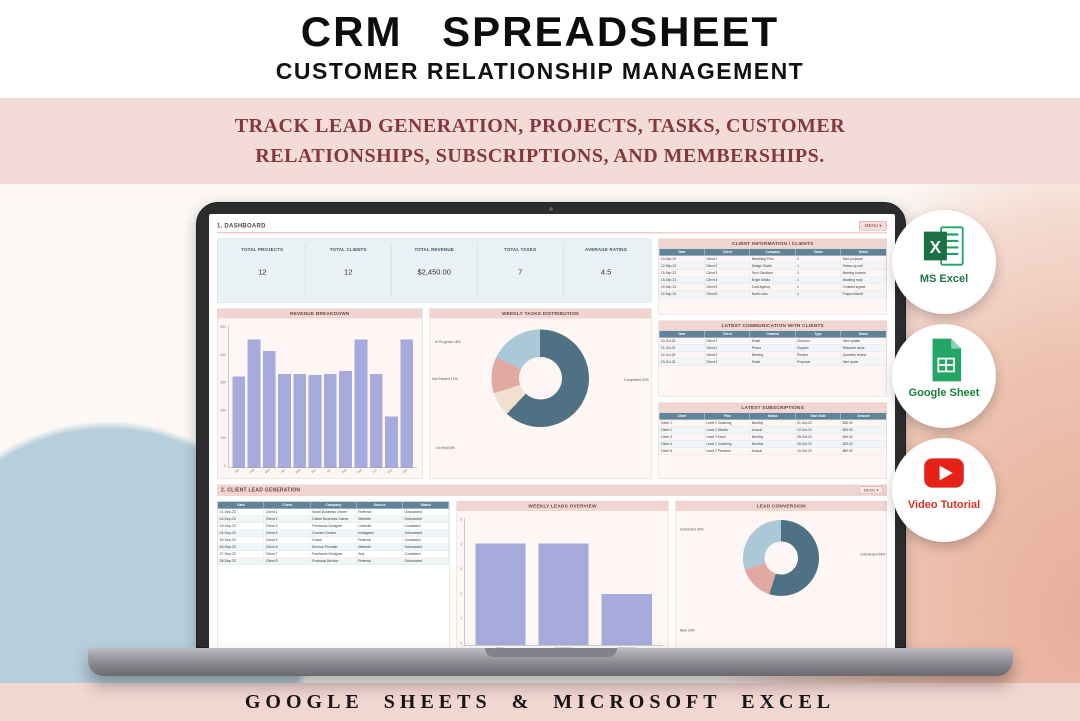 This screenshot has width=1080, height=721. What do you see at coordinates (241, 526) in the screenshot?
I see `table-cell: 03-Sep-23` at bounding box center [241, 526].